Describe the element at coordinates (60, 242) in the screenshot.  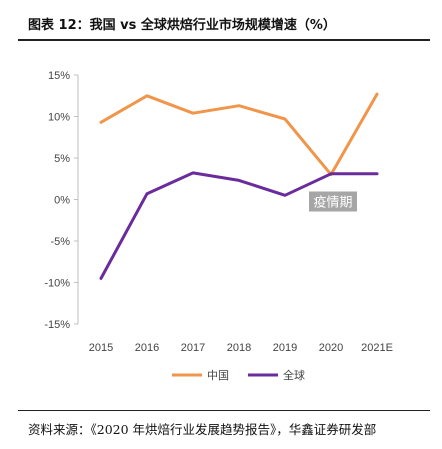
I see `y-tick-label: -5%` at that location.